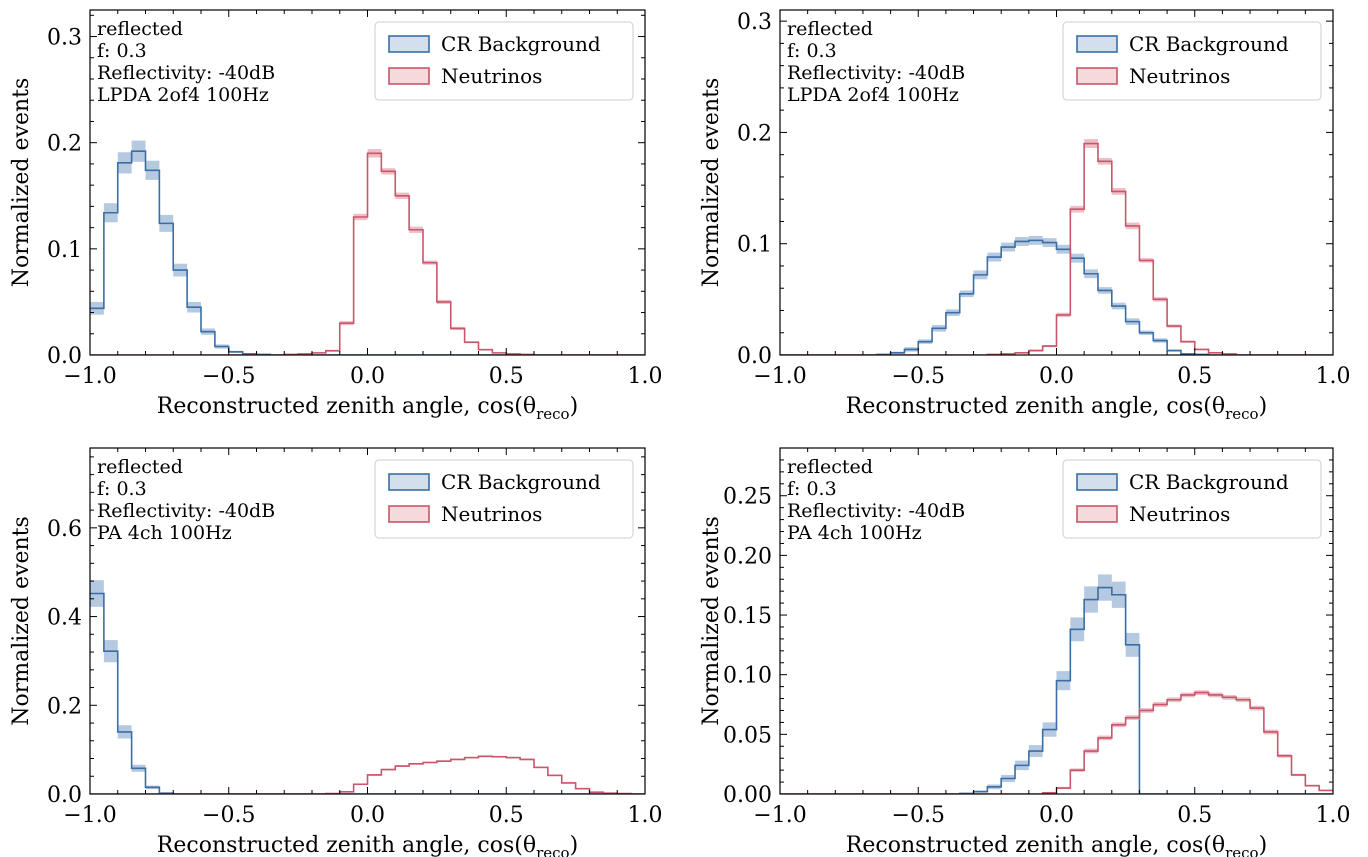  What do you see at coordinates (747, 556) in the screenshot?
I see `y-tick-label: 0.20` at bounding box center [747, 556].